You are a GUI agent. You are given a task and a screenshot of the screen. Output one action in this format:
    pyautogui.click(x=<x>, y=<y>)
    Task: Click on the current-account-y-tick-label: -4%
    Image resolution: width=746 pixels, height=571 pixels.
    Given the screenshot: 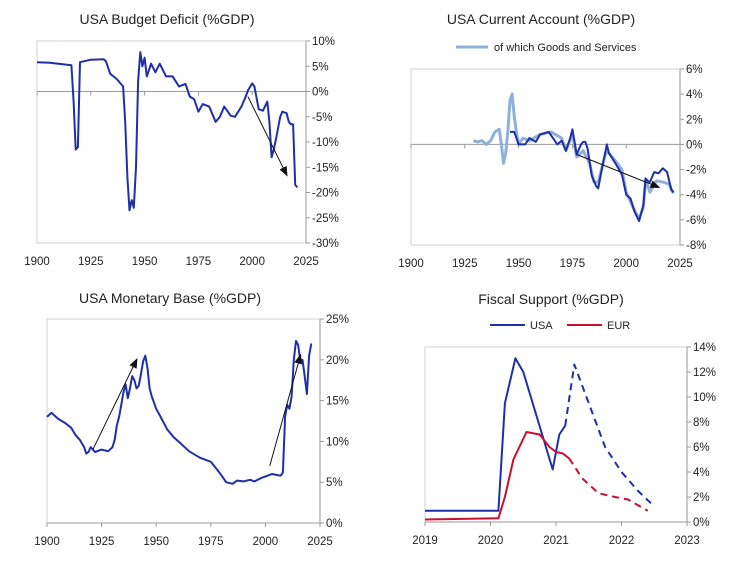 What is the action you would take?
    pyautogui.click(x=696, y=196)
    